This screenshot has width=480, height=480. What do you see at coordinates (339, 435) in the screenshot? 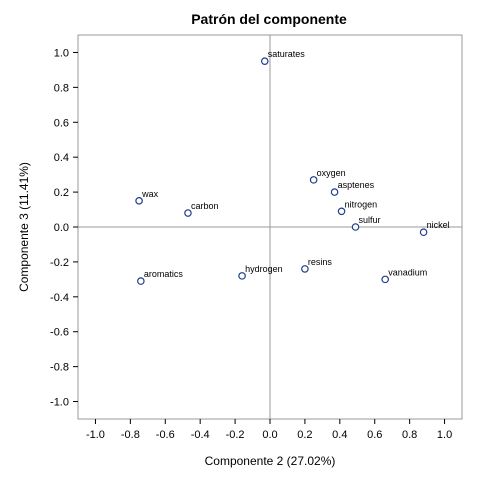
I see `x-tick-label: 0.4` at bounding box center [339, 435].